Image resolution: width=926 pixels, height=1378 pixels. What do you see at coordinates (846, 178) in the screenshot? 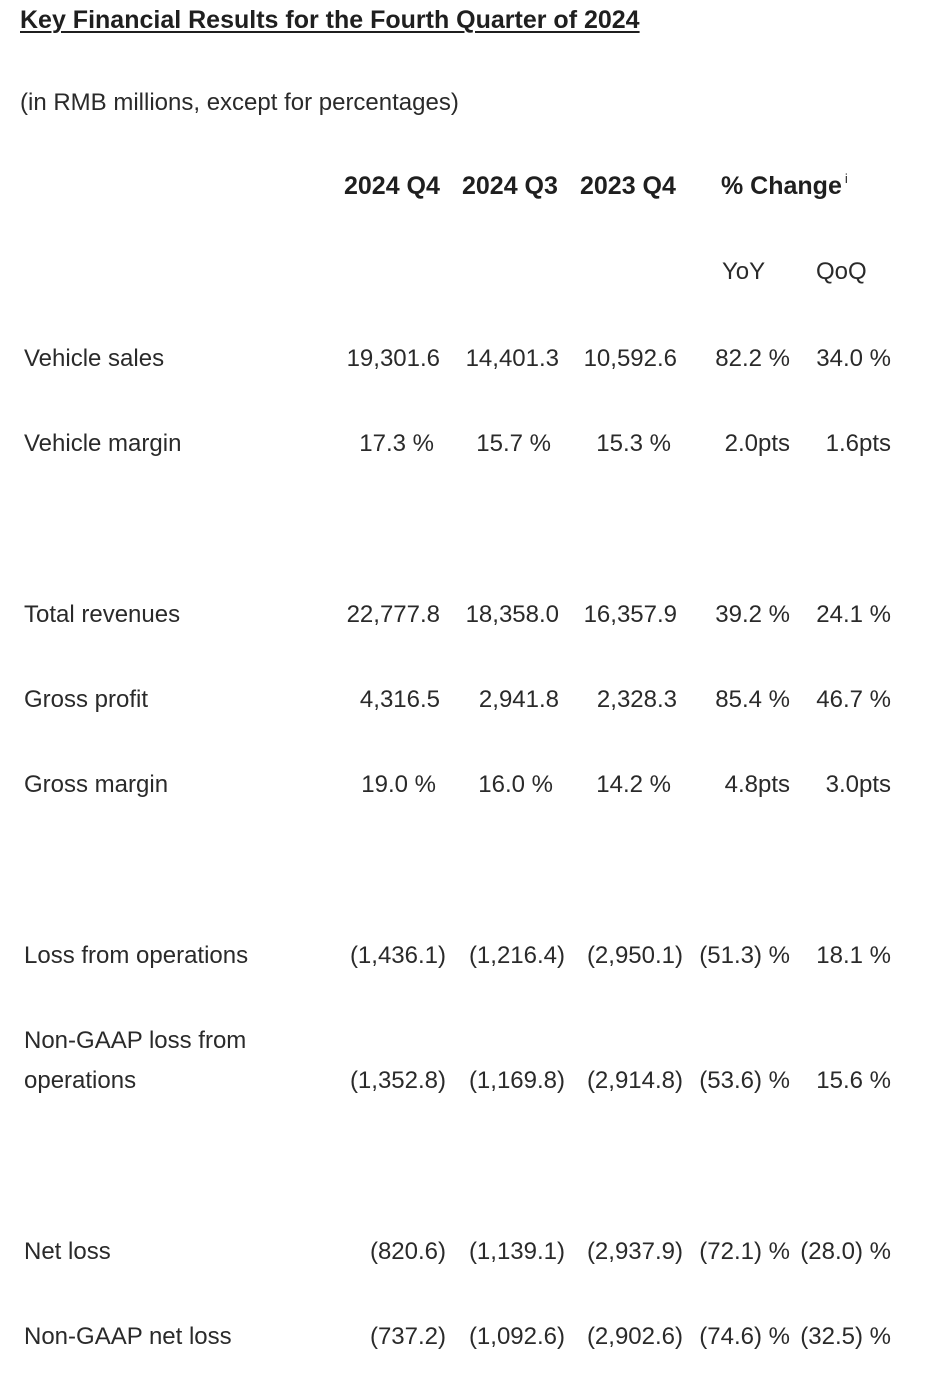
I see `info-footnote-marker: i` at bounding box center [846, 178].